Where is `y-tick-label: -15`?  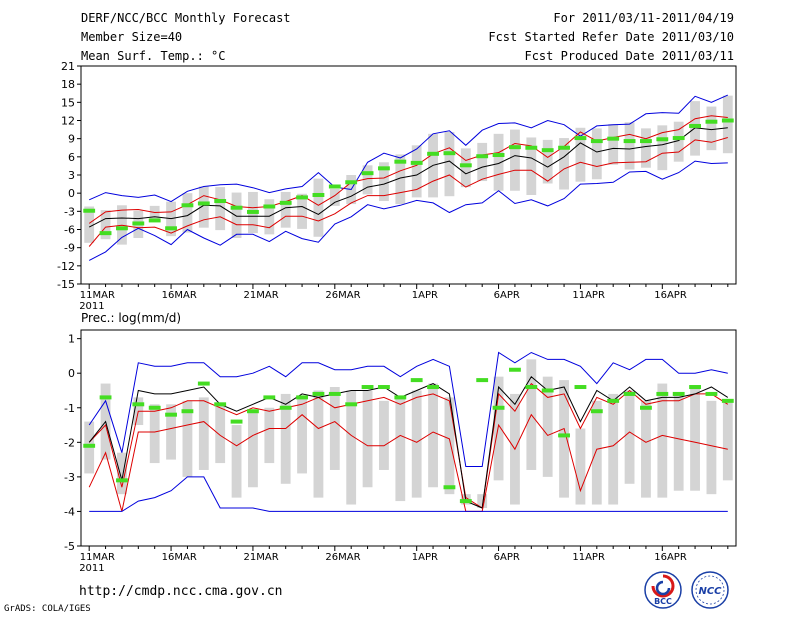 y-tick-label: -15 is located at coordinates (66, 284).